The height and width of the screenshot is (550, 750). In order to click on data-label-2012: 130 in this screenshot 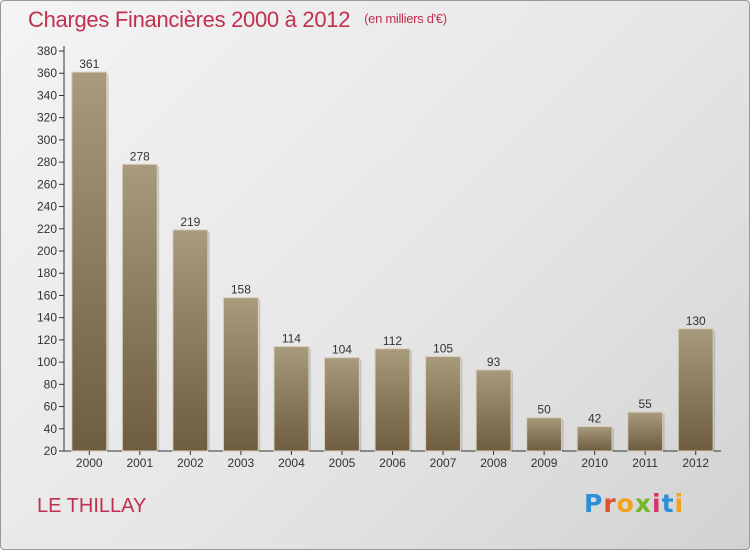, I will do `click(696, 321)`.